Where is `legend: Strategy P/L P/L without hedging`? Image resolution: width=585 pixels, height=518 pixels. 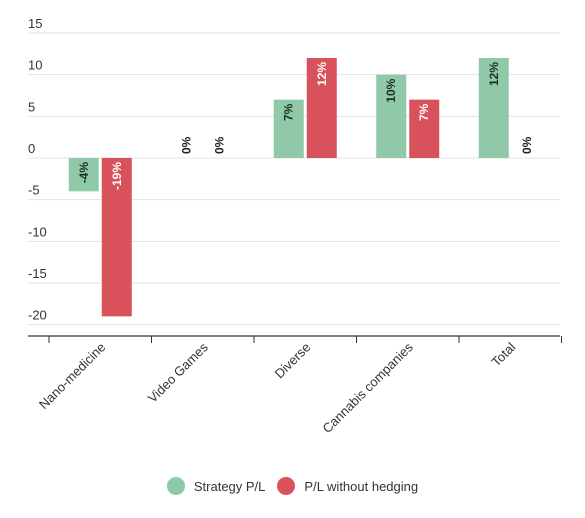
legend: Strategy P/L P/L without hedging is located at coordinates (292, 486).